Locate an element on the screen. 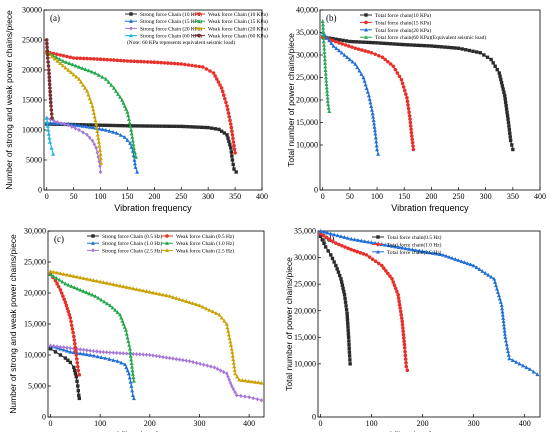  legend-entry: Strong force Chain (0.5 Hz) is located at coordinates (132, 236).